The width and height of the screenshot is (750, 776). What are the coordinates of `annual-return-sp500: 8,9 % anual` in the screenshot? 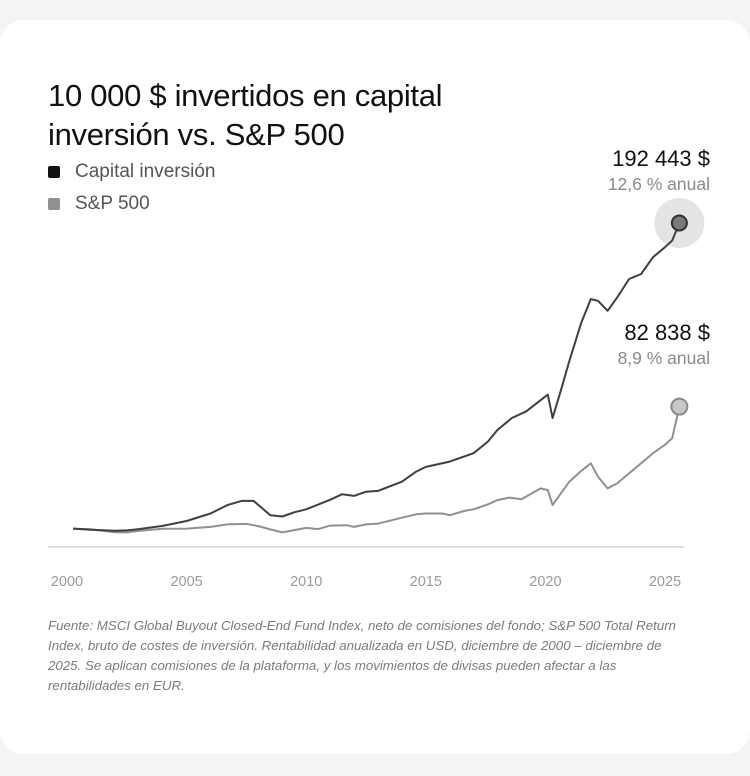 It's located at (664, 358).